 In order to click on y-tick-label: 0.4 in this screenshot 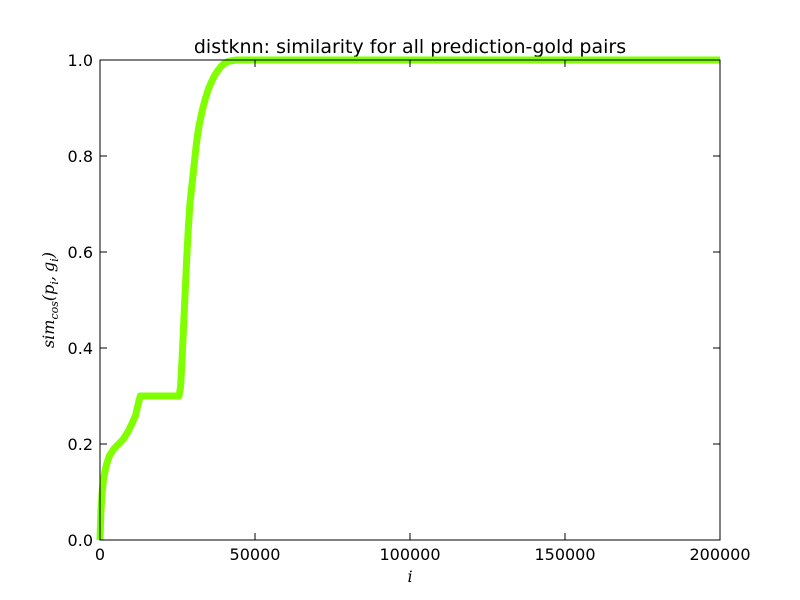, I will do `click(80, 348)`.